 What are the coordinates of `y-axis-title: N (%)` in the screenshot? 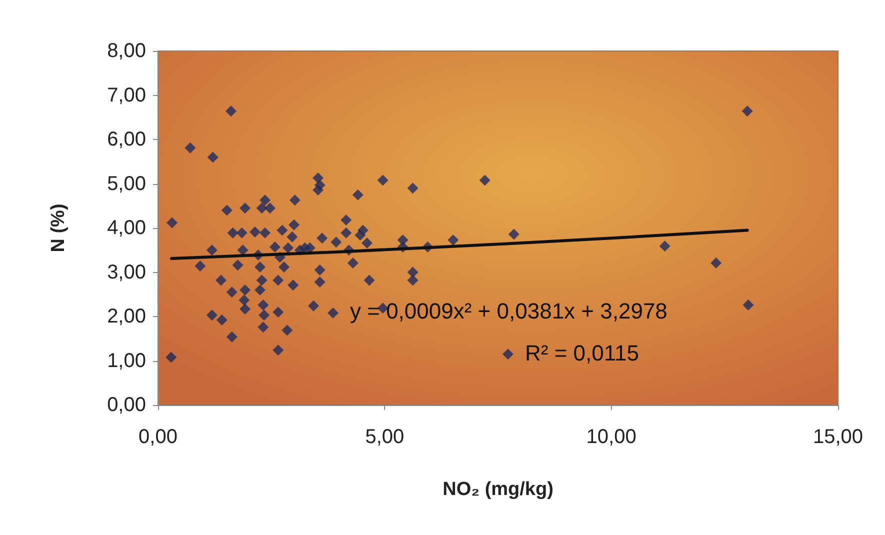 It's located at (58, 228).